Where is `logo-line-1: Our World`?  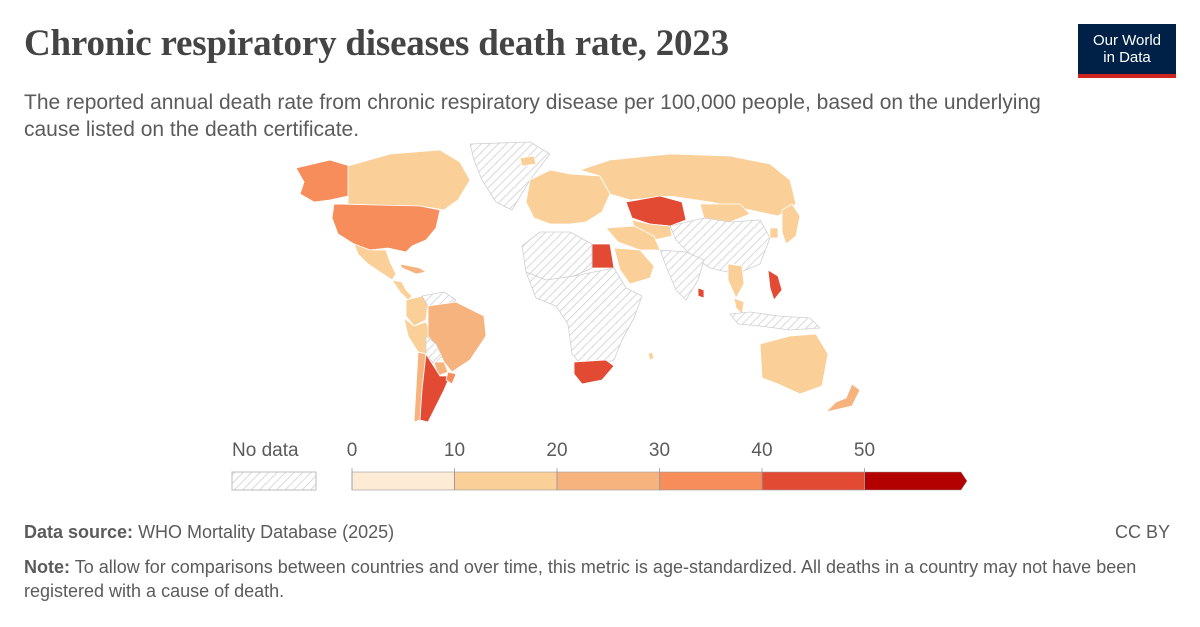
logo-line-1: Our World is located at coordinates (1127, 40).